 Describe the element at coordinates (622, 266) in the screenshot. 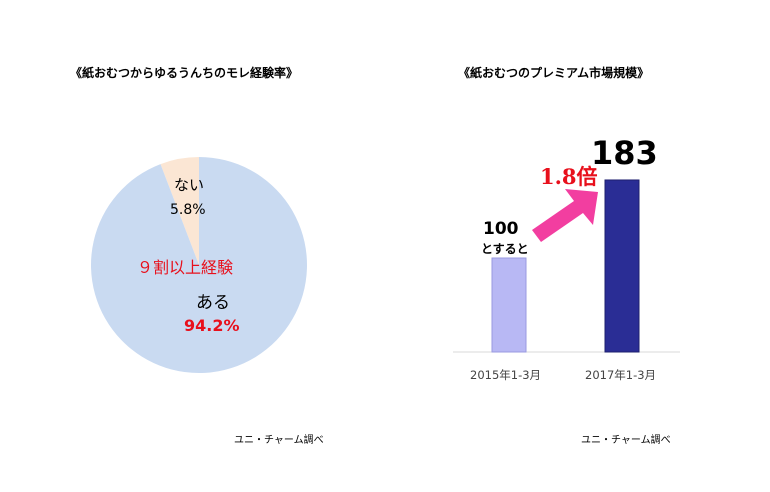

I see `bar-2017` at that location.